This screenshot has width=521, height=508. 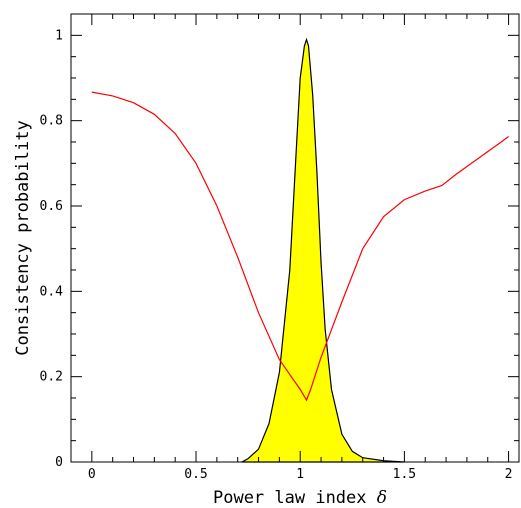 I want to click on x-tick-label: 2, so click(x=509, y=474).